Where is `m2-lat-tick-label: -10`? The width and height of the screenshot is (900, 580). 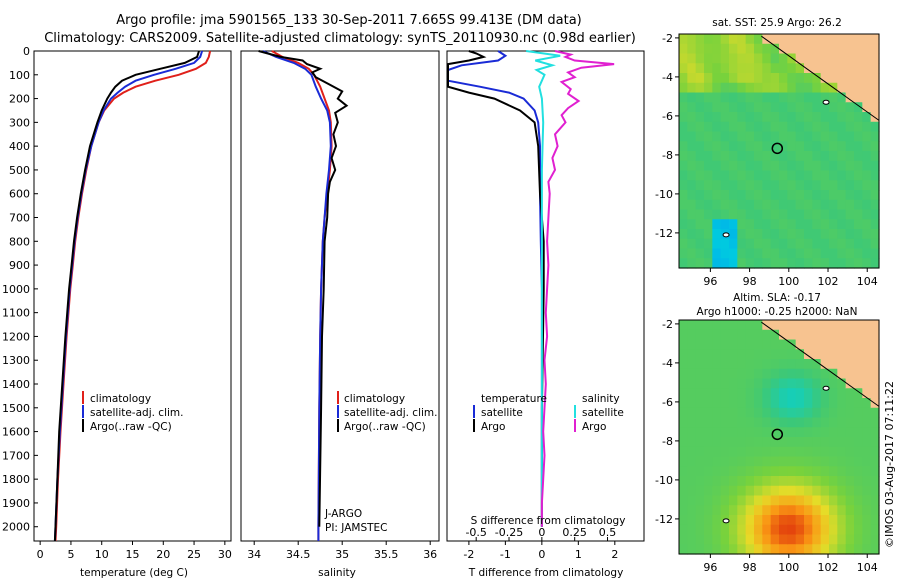
m2-lat-tick-label: -10 is located at coordinates (664, 480).